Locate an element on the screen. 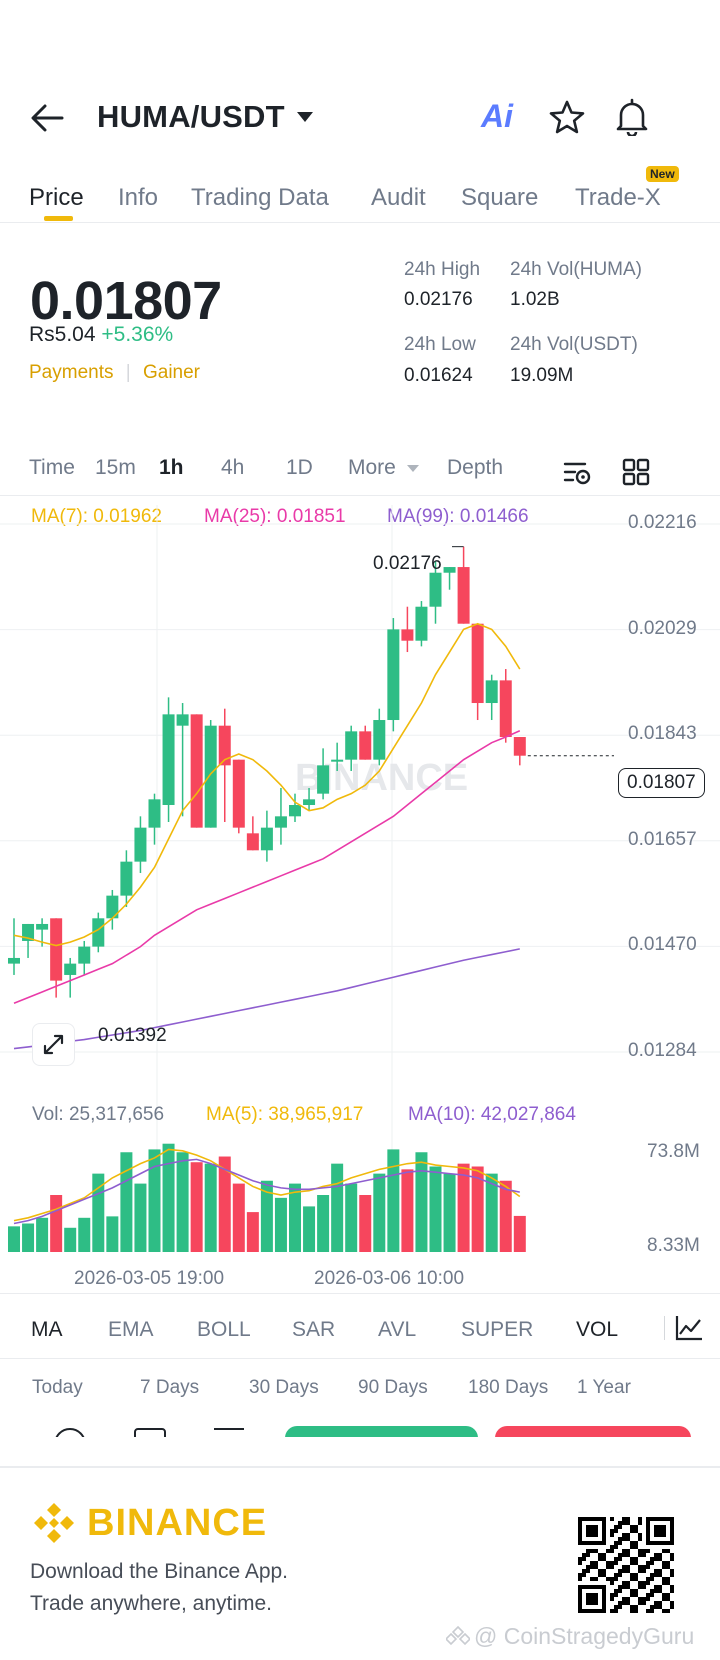 This screenshot has height=1660, width=720. bell-icon is located at coordinates (632, 119).